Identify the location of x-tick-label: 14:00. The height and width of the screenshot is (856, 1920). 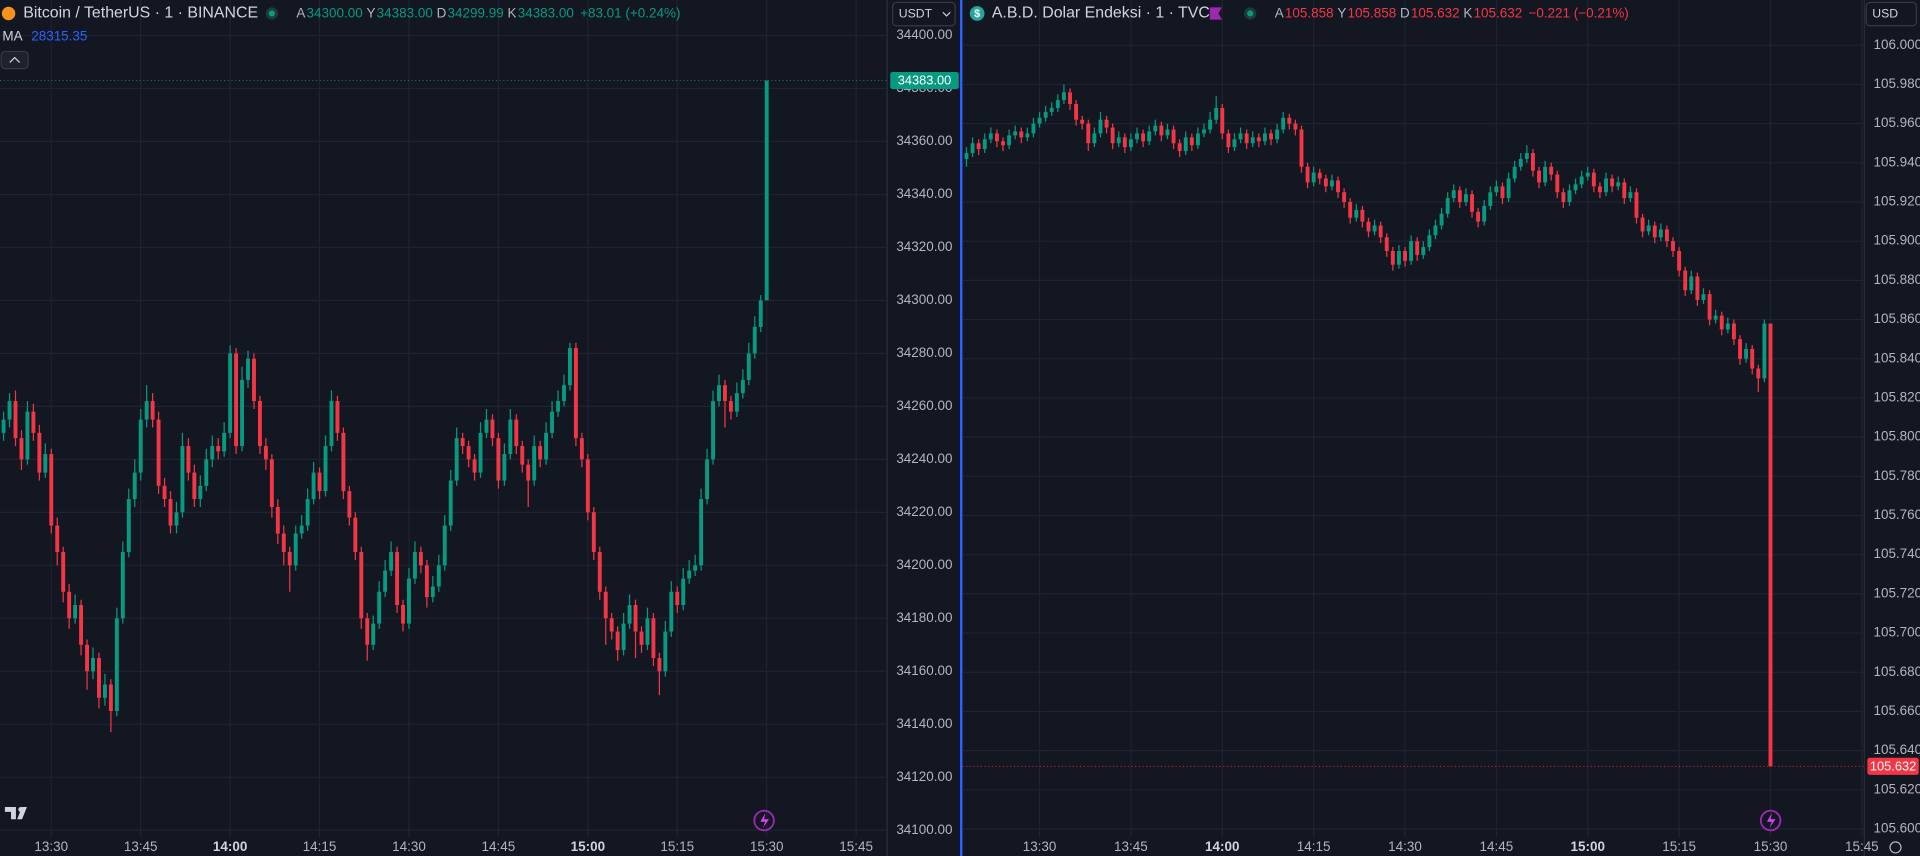
(230, 846).